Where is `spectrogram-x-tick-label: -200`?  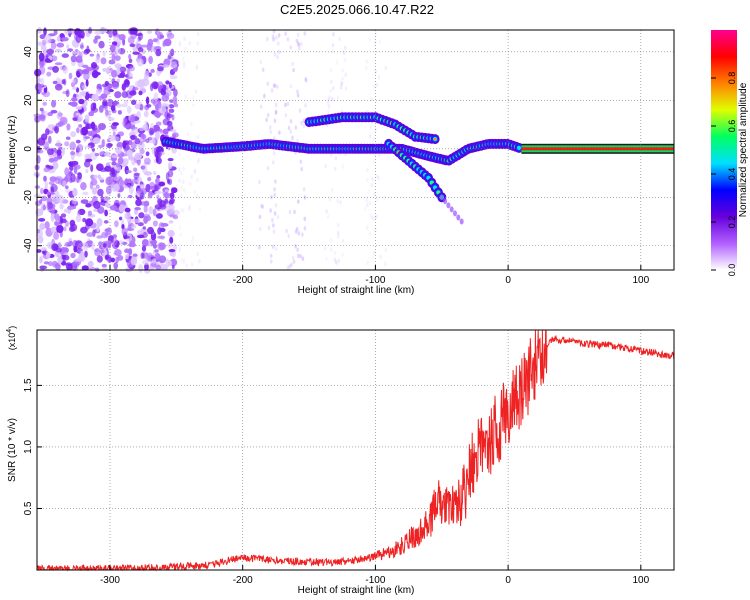 spectrogram-x-tick-label: -200 is located at coordinates (243, 280).